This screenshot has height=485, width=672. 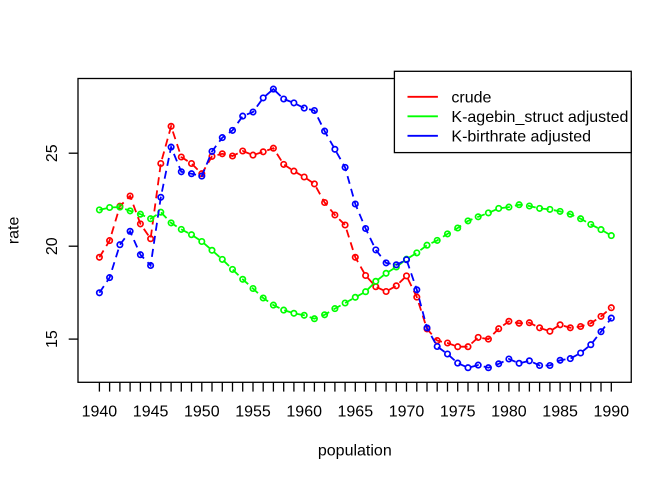 I want to click on svg-text: 1980, so click(x=509, y=412).